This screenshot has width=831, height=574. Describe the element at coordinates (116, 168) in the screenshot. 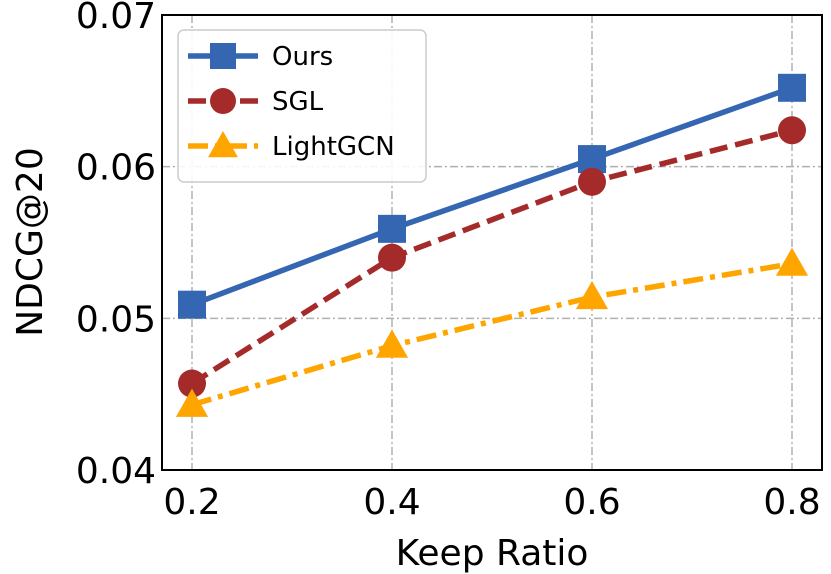

I see `y-tick-label: 0.06` at that location.